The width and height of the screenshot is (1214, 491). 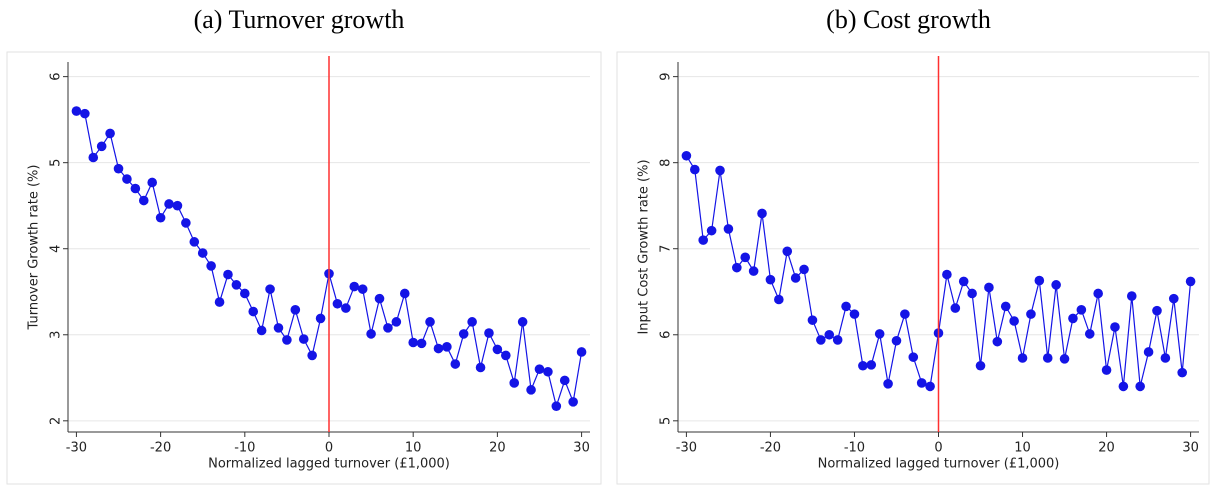 I want to click on chart-title: (a) Turnover growth, so click(x=299, y=19).